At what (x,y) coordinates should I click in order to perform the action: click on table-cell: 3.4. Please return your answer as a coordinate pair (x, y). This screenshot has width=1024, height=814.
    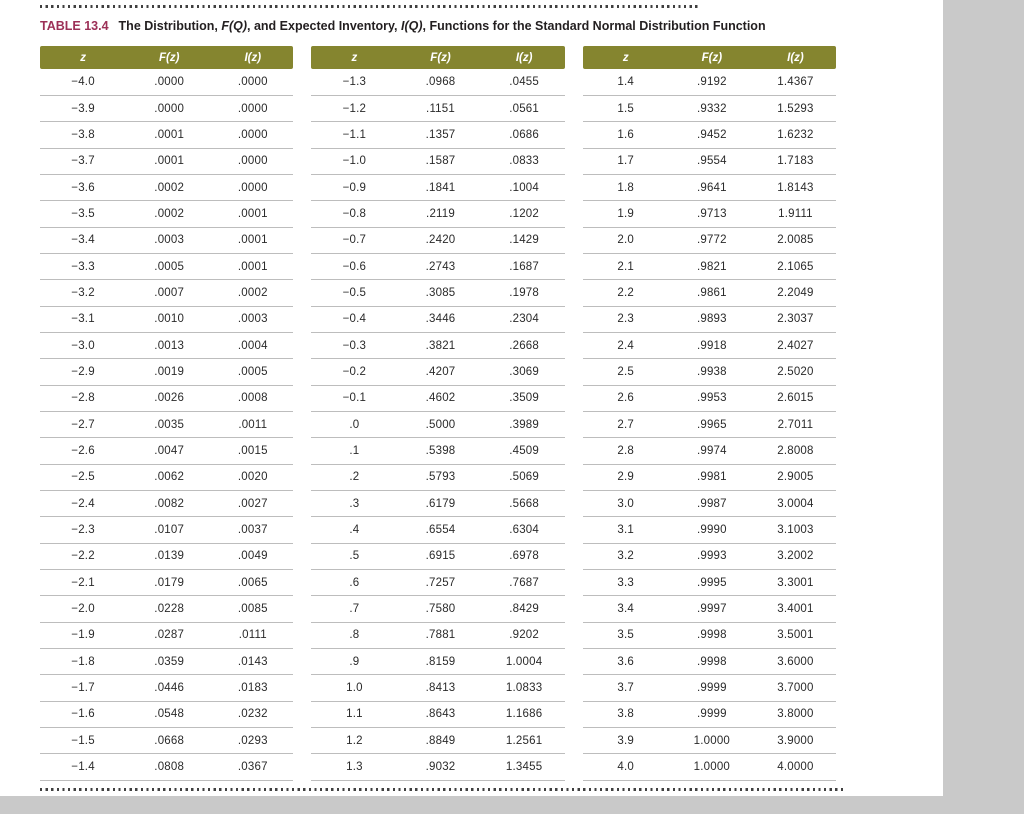
    Looking at the image, I should click on (625, 609).